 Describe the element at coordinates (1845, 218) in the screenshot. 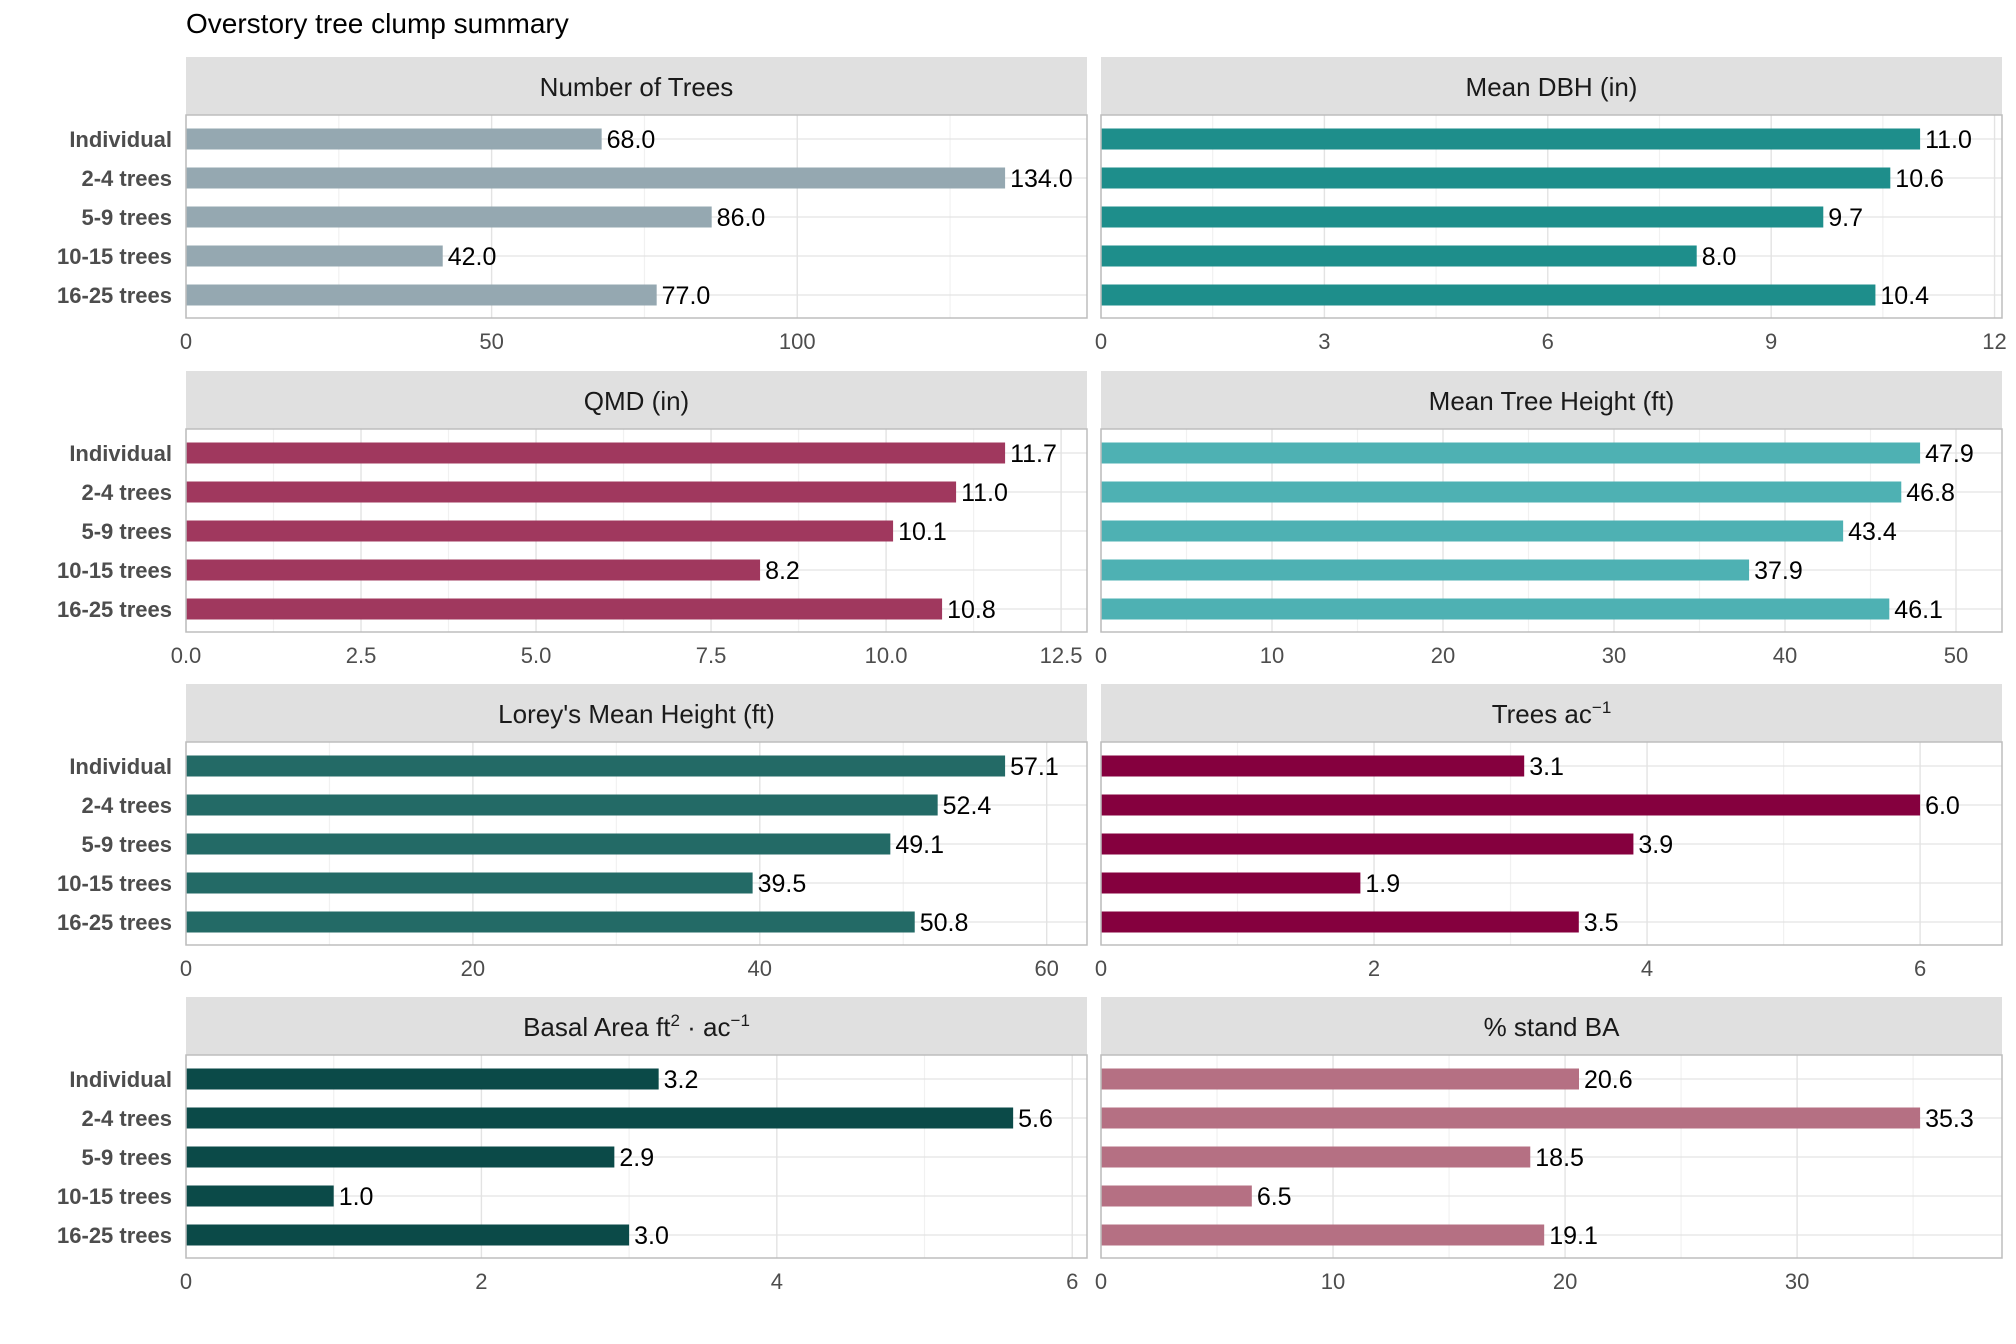

I see `bar-value-label: 9.7` at that location.